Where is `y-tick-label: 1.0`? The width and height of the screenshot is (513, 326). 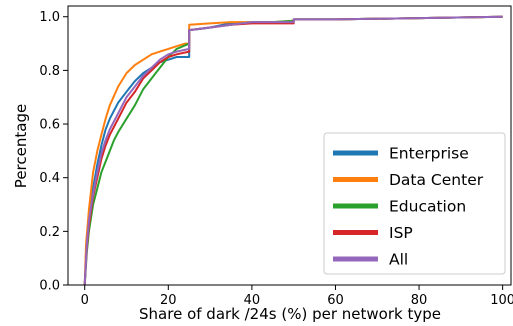 y-tick-label: 1.0 is located at coordinates (49, 17).